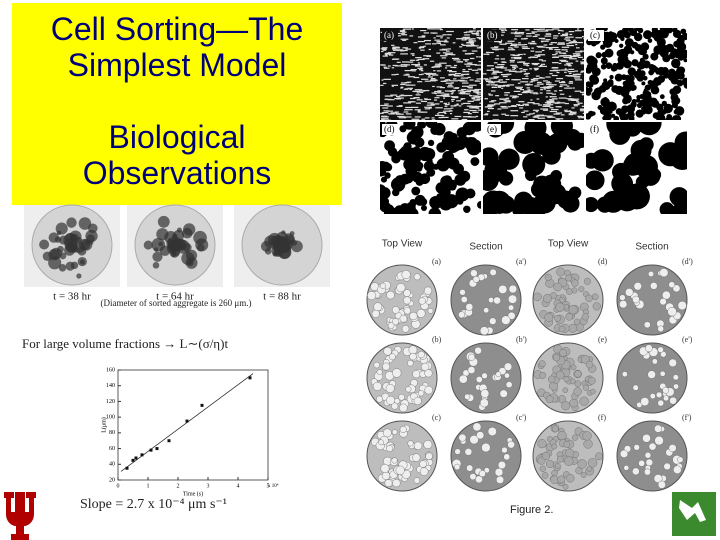  What do you see at coordinates (103, 425) in the screenshot?
I see `y-label: L(μm)` at bounding box center [103, 425].